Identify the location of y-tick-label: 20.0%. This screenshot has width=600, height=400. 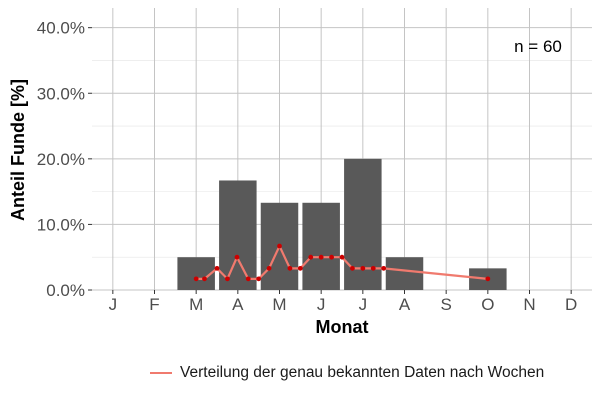
(61, 159).